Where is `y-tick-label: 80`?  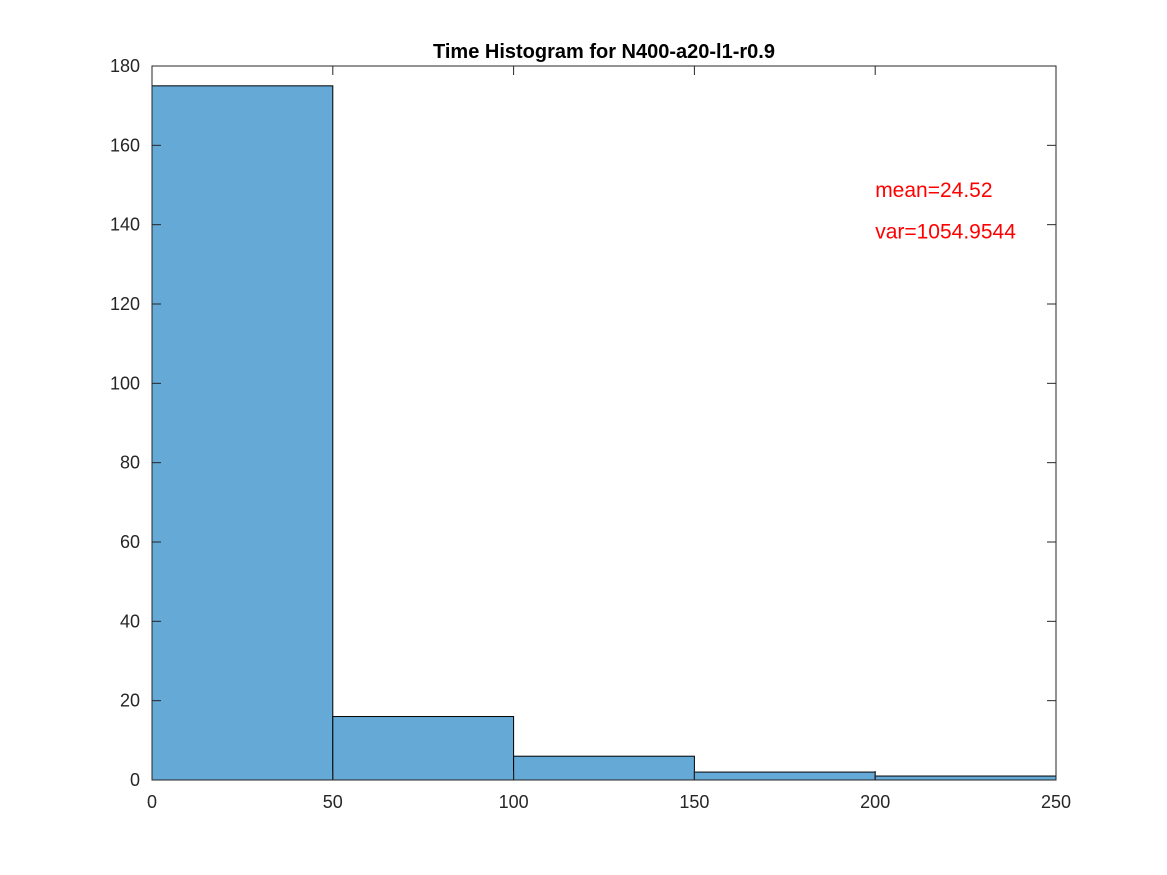
y-tick-label: 80 is located at coordinates (130, 463).